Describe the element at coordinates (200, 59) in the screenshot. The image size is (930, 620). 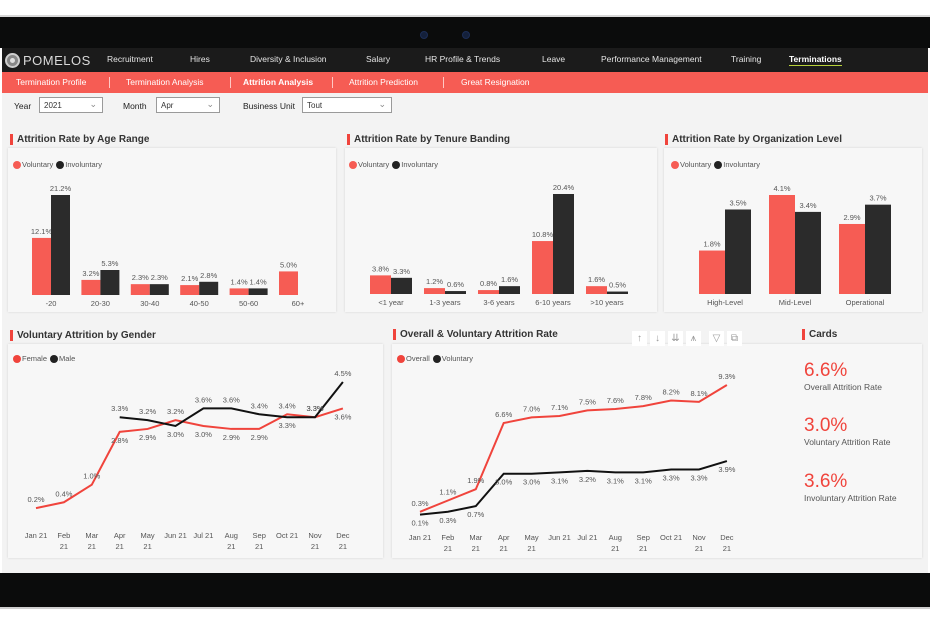
I see `nav-hires: Hires` at that location.